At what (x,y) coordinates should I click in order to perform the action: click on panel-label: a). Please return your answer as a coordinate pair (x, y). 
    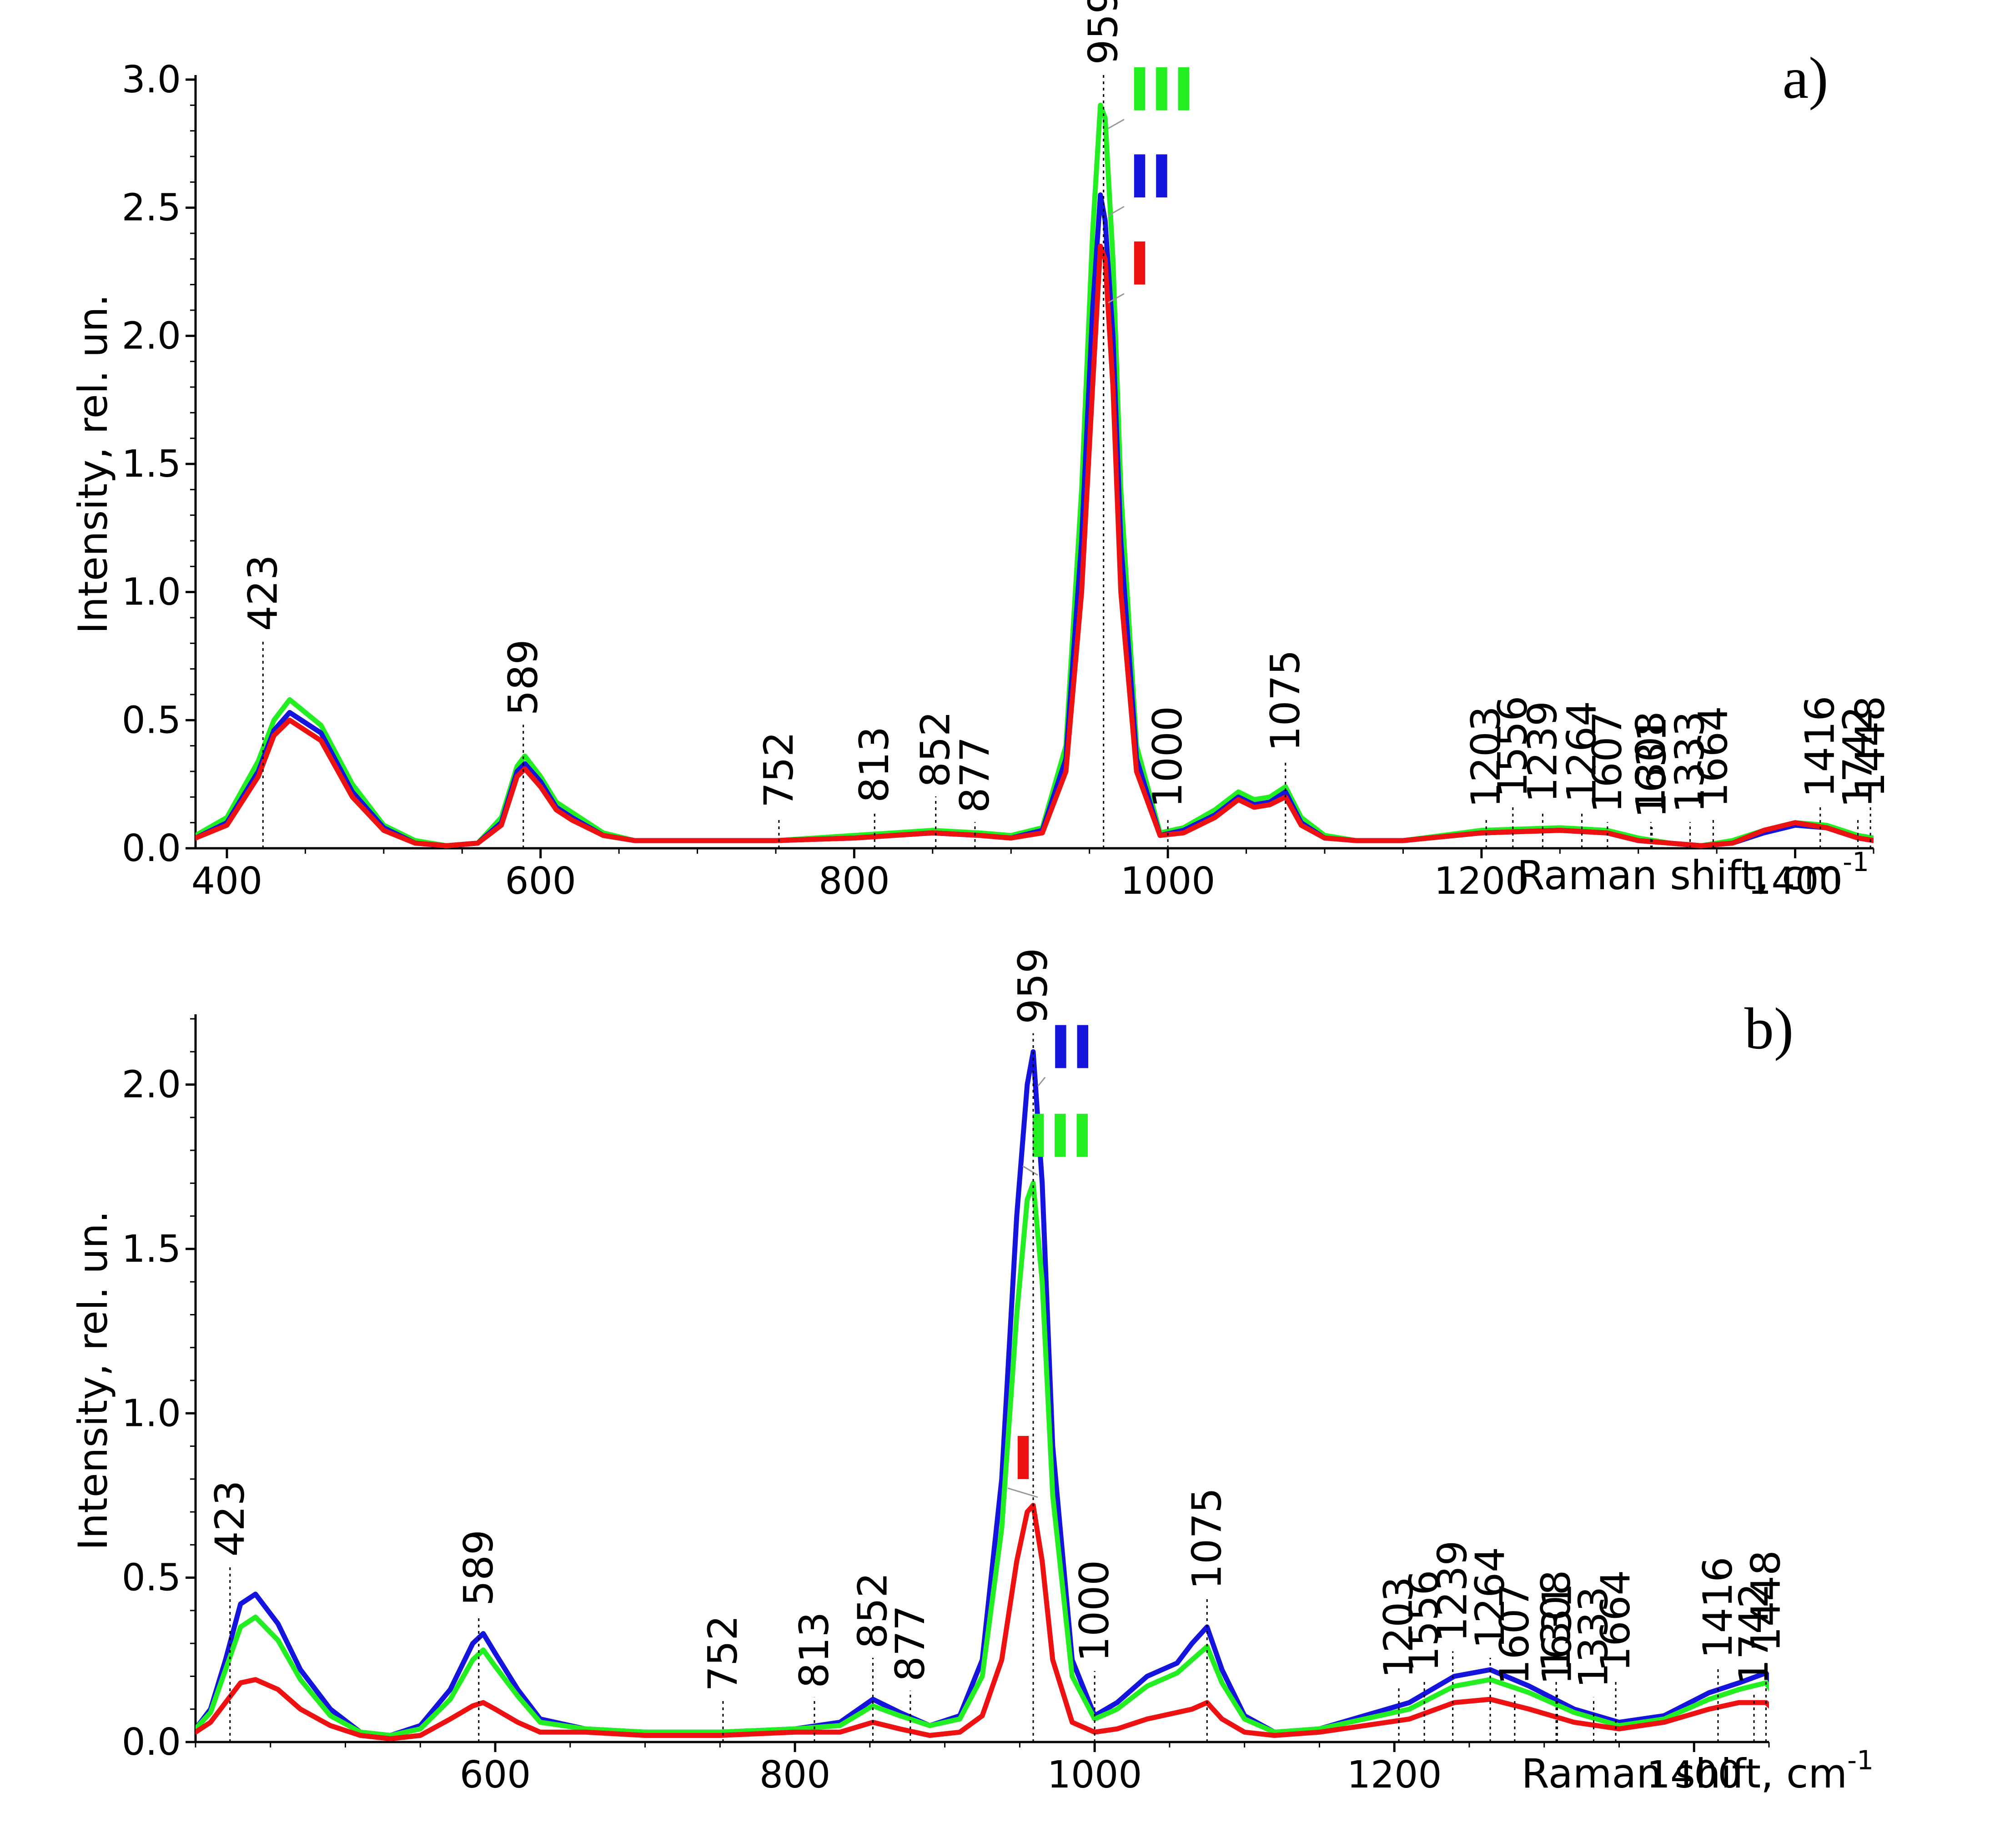
    Looking at the image, I should click on (1806, 78).